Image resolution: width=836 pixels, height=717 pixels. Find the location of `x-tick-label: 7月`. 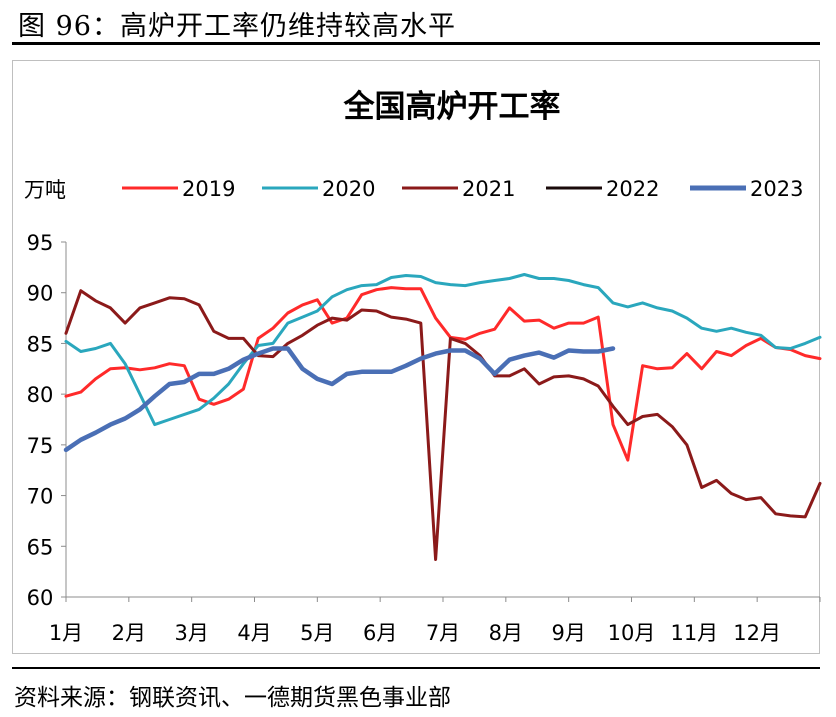

x-tick-label: 7月 is located at coordinates (443, 633).